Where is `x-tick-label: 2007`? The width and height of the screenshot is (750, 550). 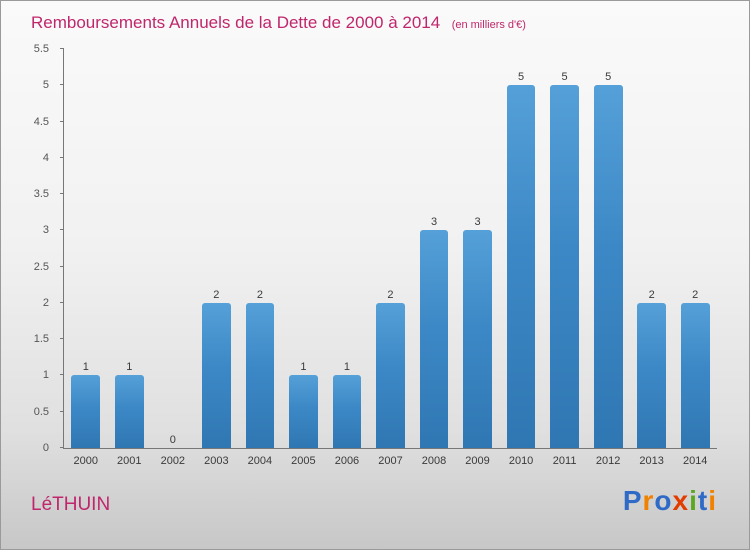
x-tick-label: 2007 is located at coordinates (390, 461).